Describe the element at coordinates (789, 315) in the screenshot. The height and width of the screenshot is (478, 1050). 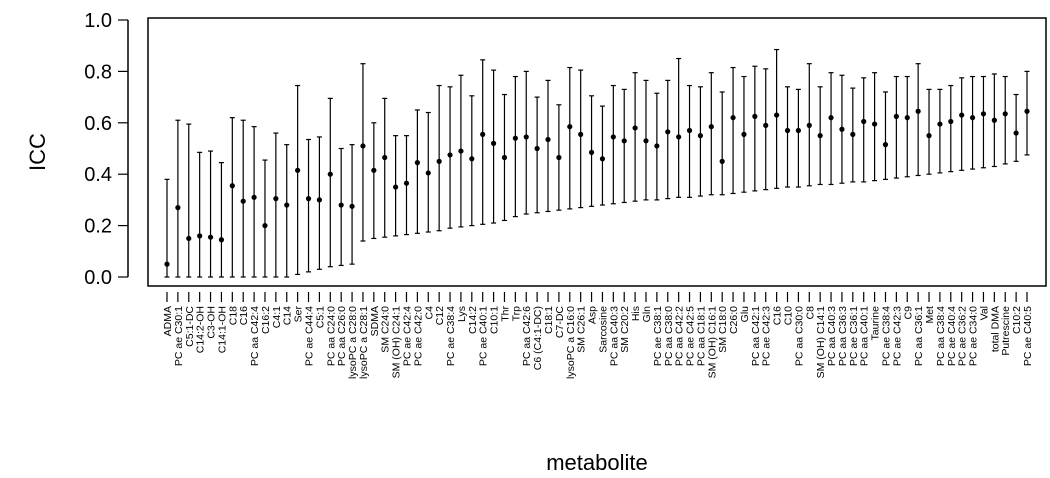
I see `x-tick-label: C10` at that location.